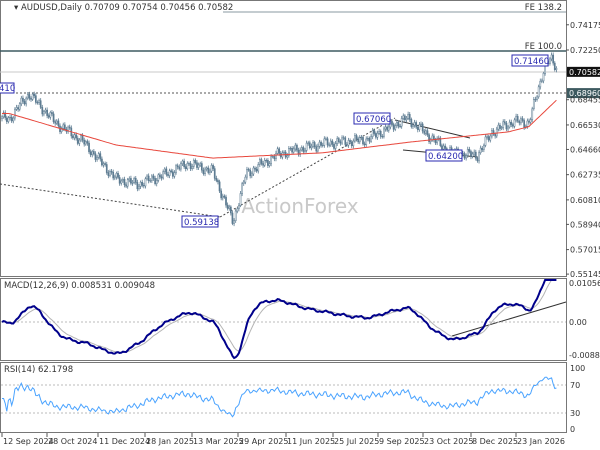  Describe the element at coordinates (279, 397) in the screenshot. I see `rsi-line` at that location.